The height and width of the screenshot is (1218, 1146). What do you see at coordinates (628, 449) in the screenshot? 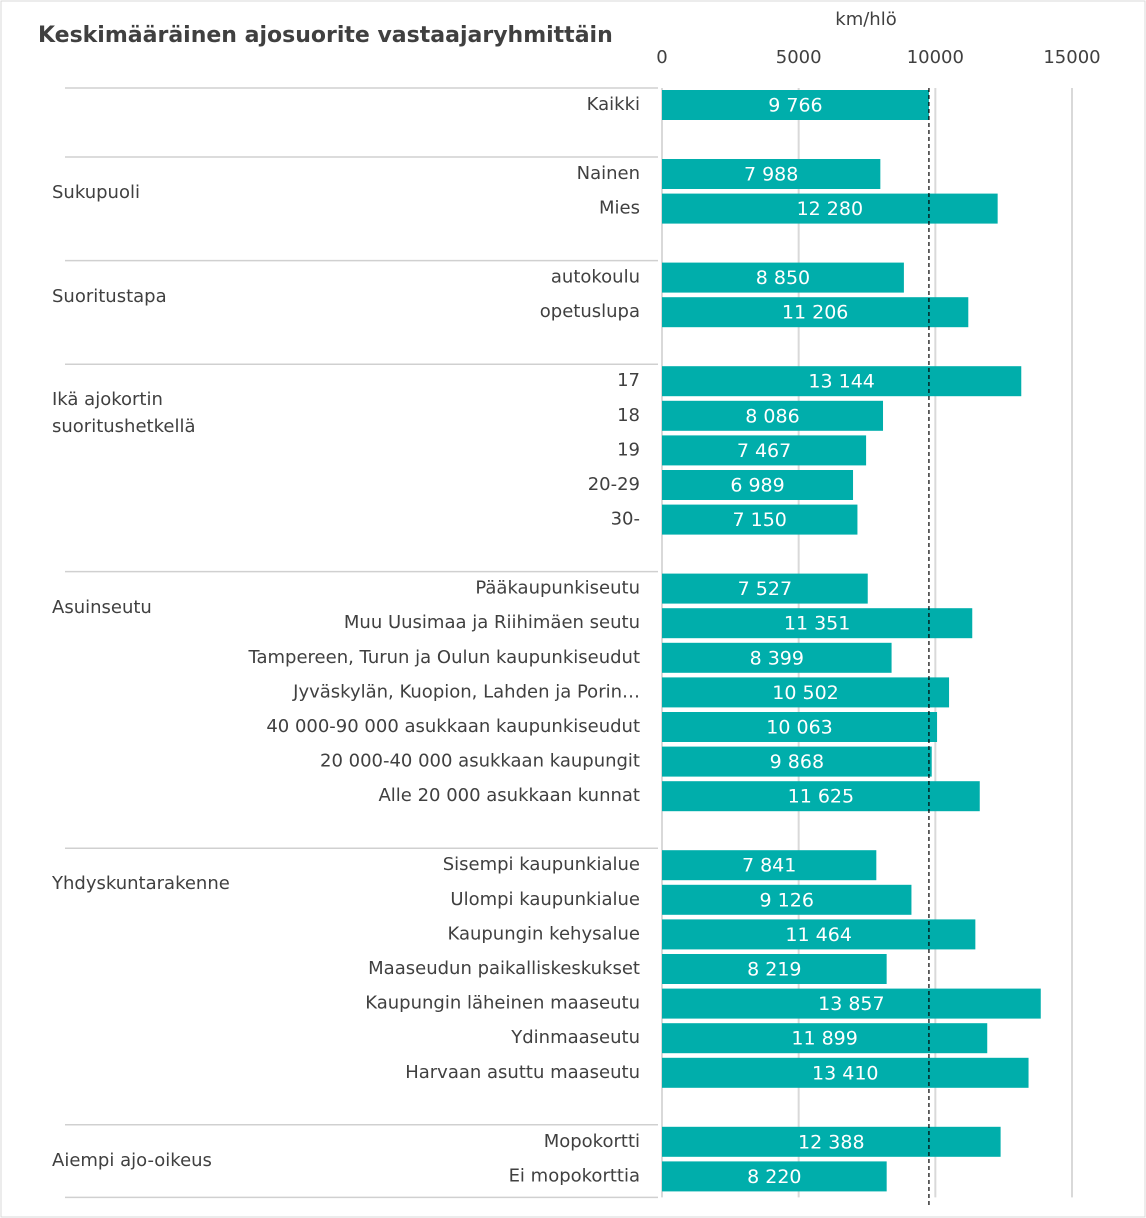
I see `category-label: 19` at bounding box center [628, 449].